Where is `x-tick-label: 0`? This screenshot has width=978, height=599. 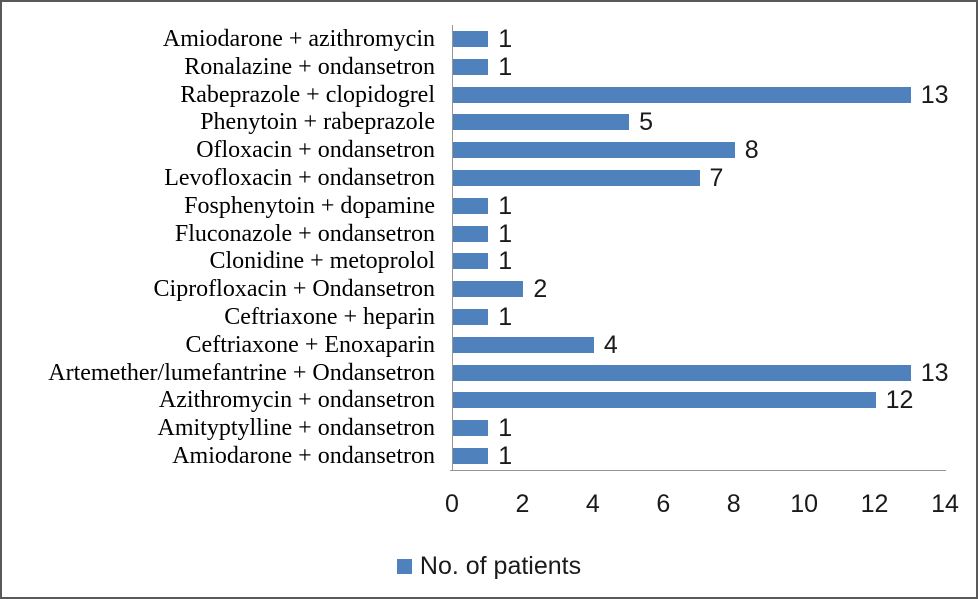 x-tick-label: 0 is located at coordinates (452, 504).